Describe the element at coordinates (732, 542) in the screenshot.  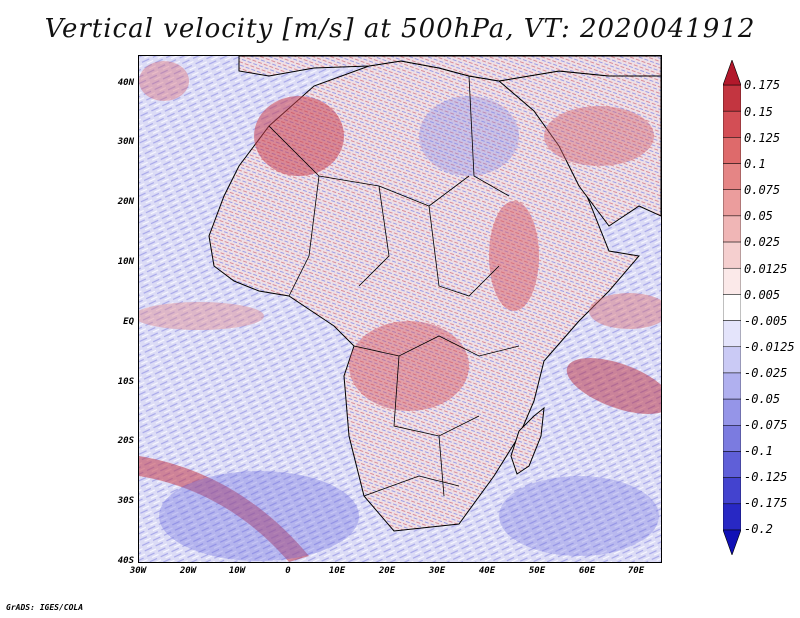
I see `colorbar-bottom-arrow` at that location.